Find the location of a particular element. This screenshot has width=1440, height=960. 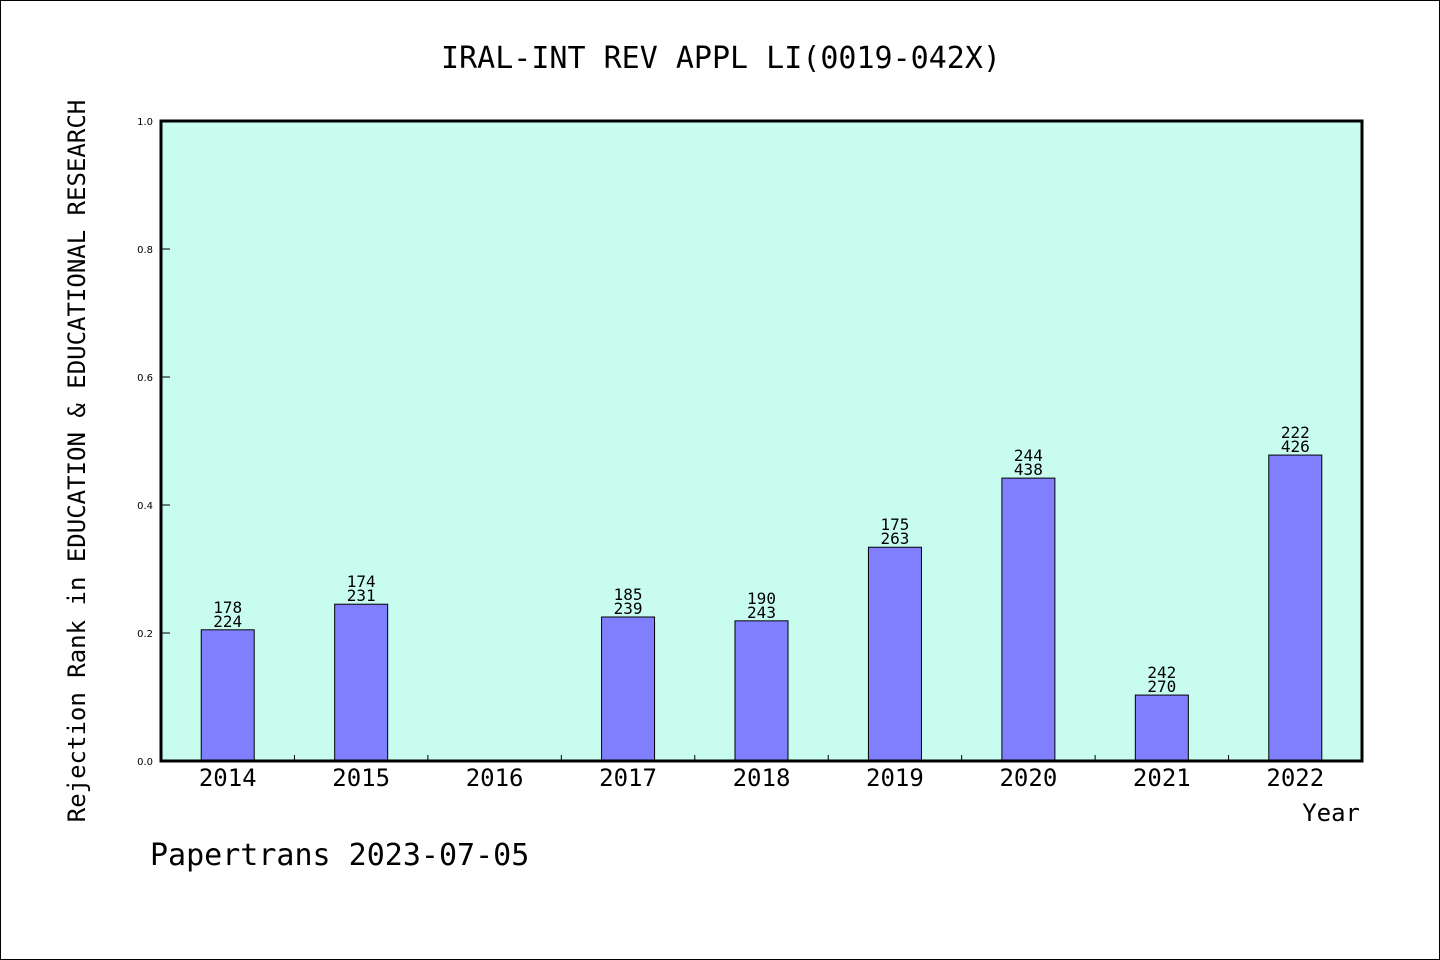

y-tick-label: 1.0 is located at coordinates (145, 122).